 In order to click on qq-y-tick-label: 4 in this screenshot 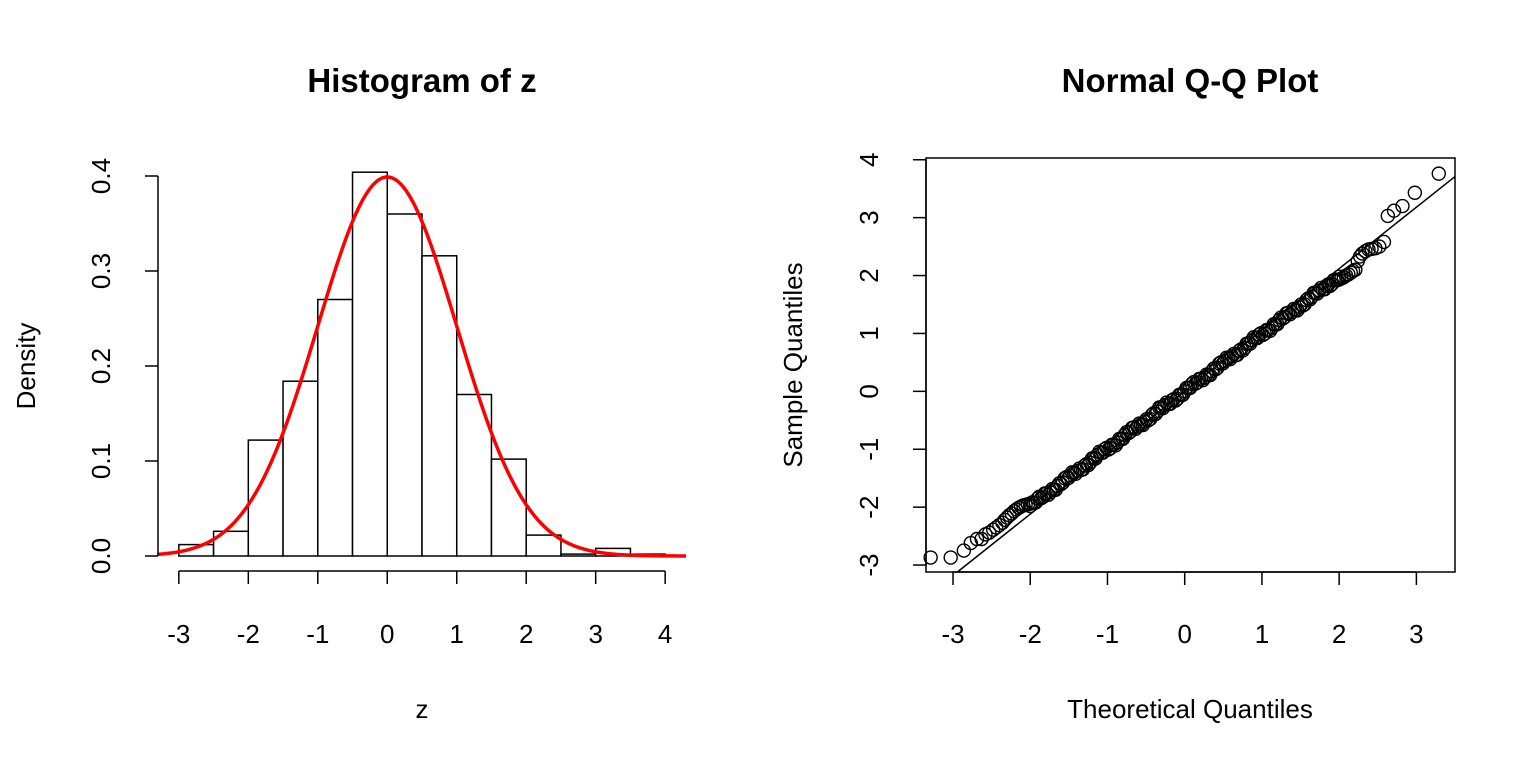, I will do `click(869, 160)`.